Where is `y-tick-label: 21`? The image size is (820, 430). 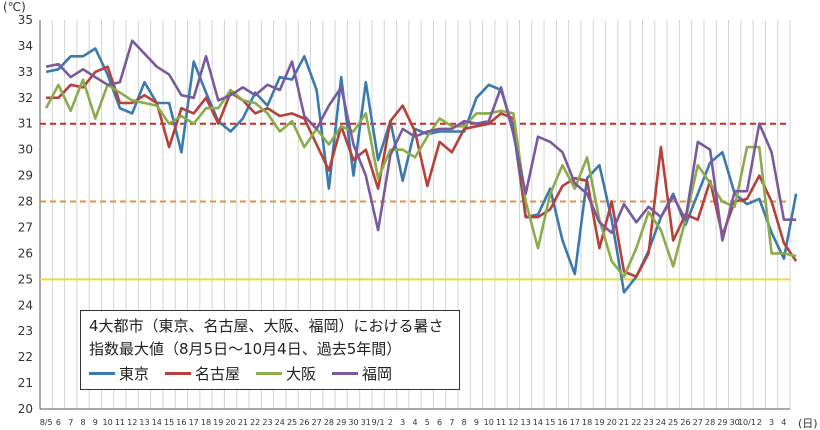
y-tick-label: 21 is located at coordinates (25, 383).